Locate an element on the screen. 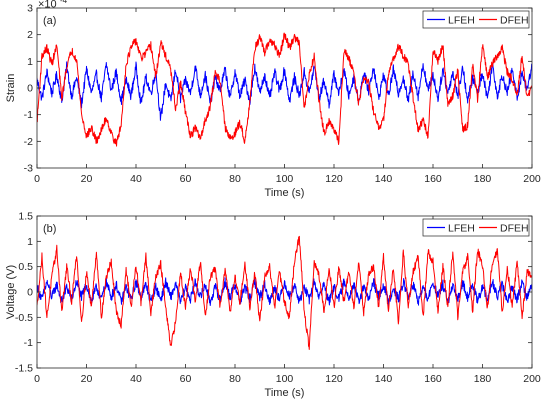 This screenshot has width=550, height=410. y-axis-label: Voltage (V) is located at coordinates (11, 292).